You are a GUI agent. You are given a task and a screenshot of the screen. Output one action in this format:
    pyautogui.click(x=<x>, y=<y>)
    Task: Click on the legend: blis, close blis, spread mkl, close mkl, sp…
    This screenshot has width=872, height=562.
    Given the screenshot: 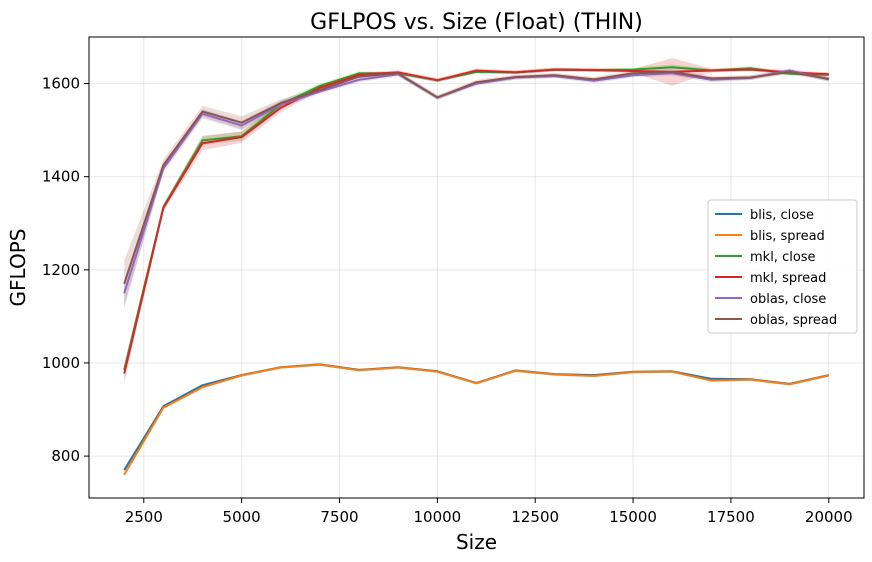 What is the action you would take?
    pyautogui.click(x=782, y=266)
    